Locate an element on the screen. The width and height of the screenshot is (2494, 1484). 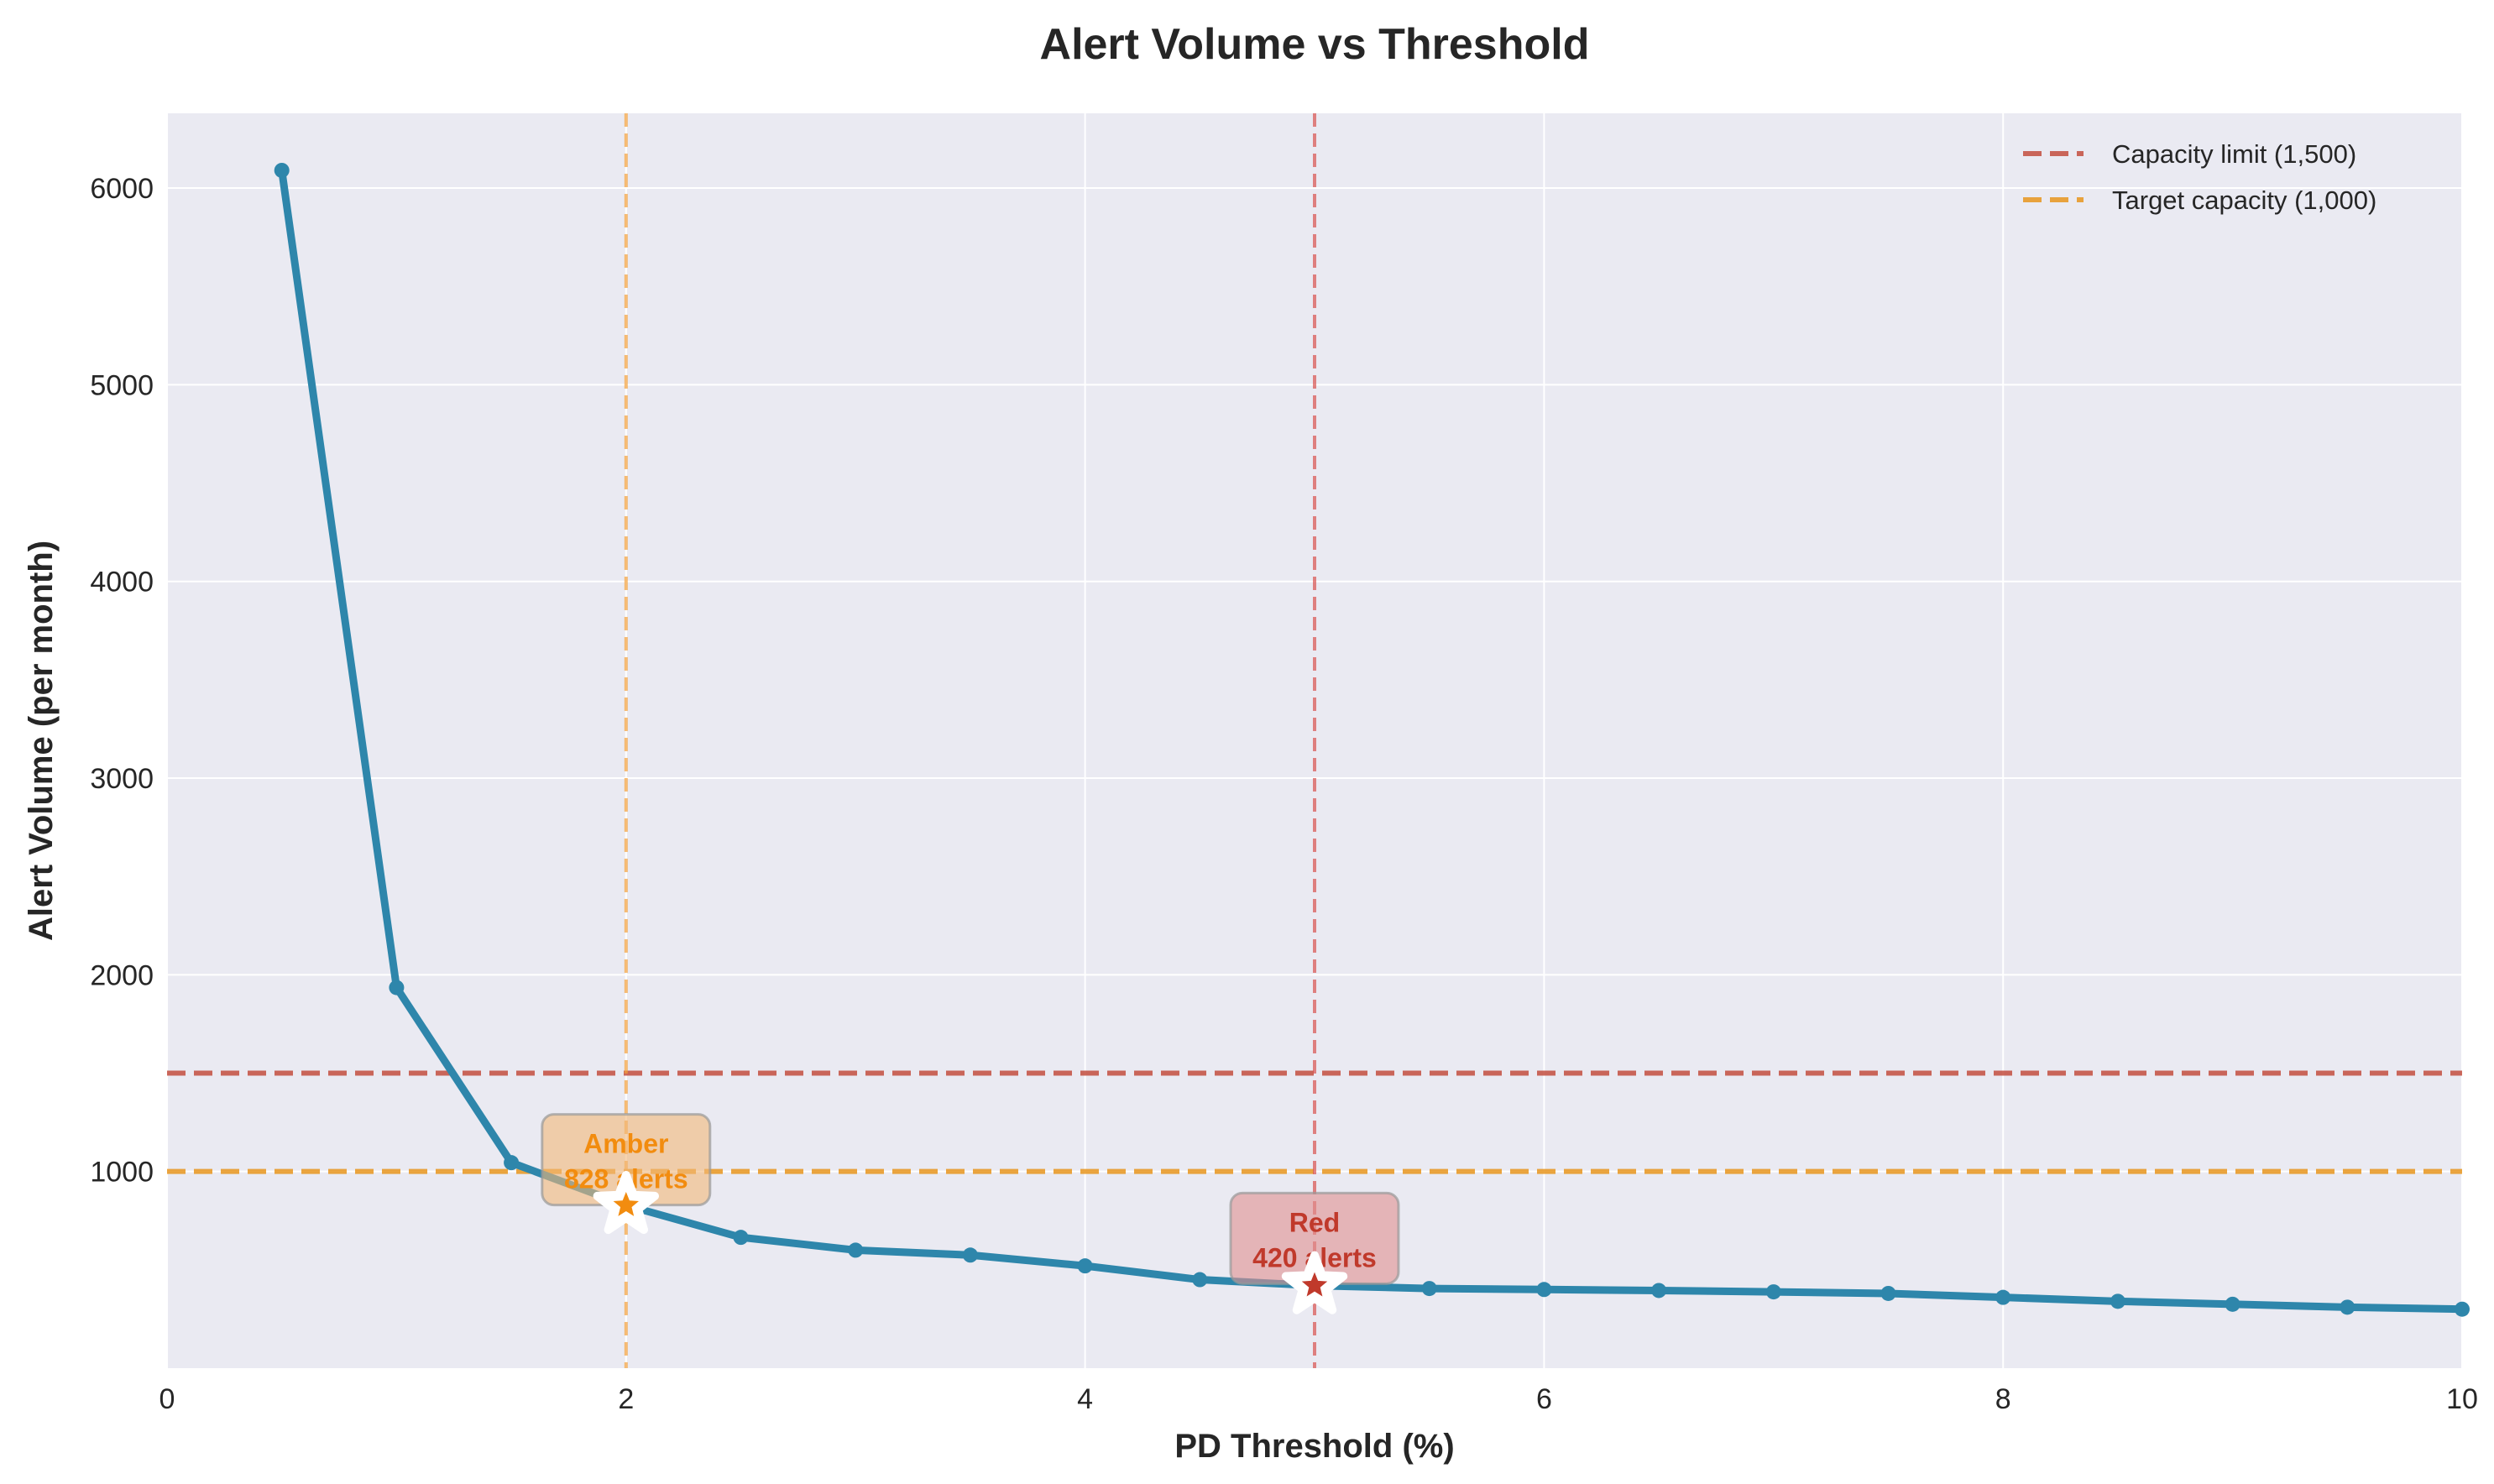
legend-label: Capacity limit (1,500) is located at coordinates (2234, 154).